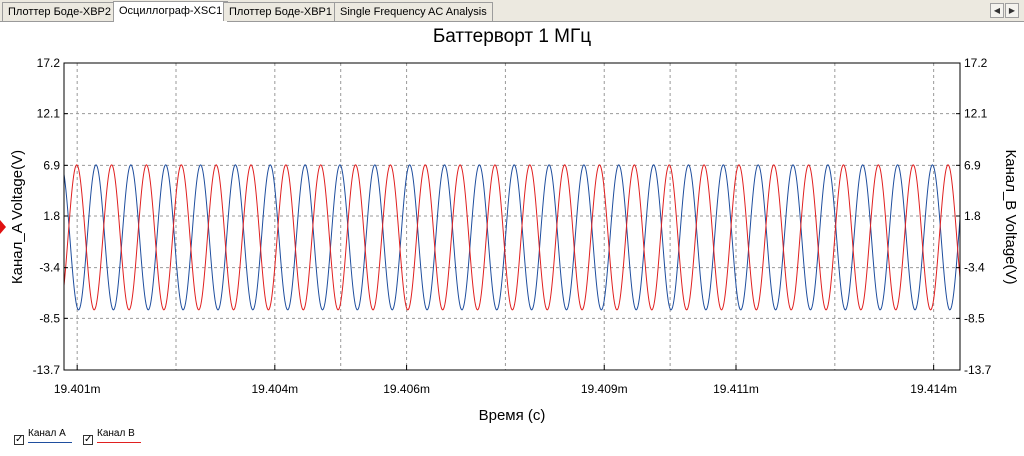  What do you see at coordinates (49, 268) in the screenshot?
I see `y-tick-label-left: -3.4` at bounding box center [49, 268].